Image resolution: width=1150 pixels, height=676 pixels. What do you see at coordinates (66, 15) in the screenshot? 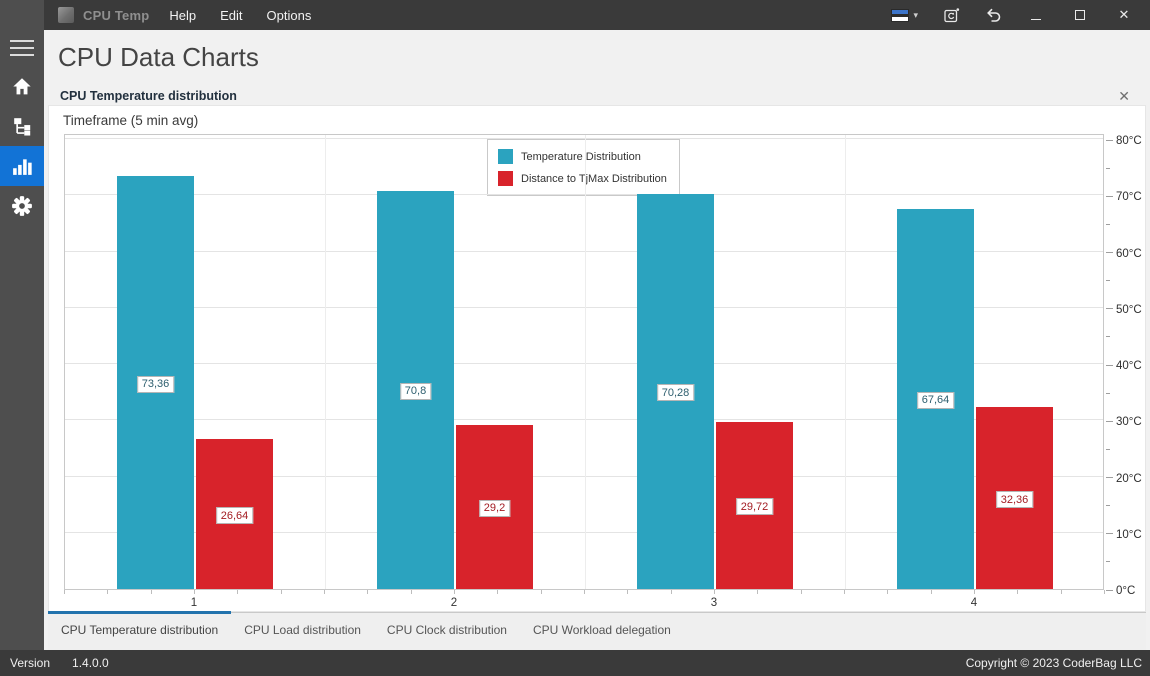
I see `app-icon` at bounding box center [66, 15].